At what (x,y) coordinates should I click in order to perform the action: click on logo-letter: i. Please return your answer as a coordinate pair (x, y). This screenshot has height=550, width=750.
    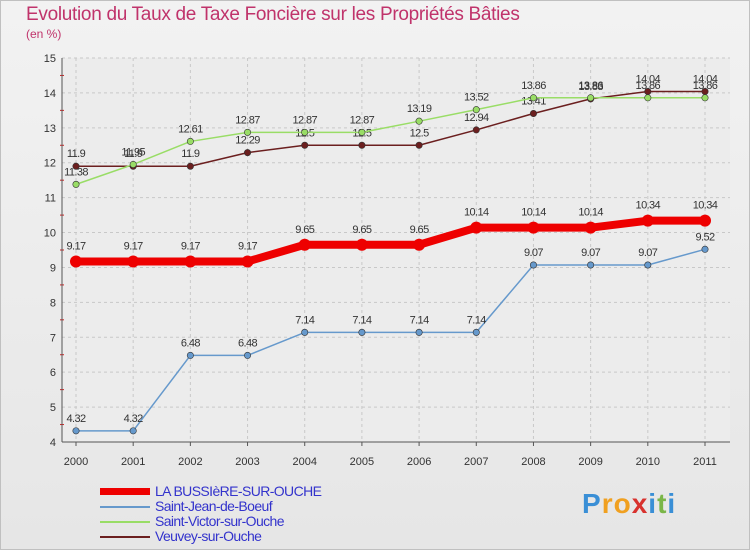
    Looking at the image, I should click on (653, 503).